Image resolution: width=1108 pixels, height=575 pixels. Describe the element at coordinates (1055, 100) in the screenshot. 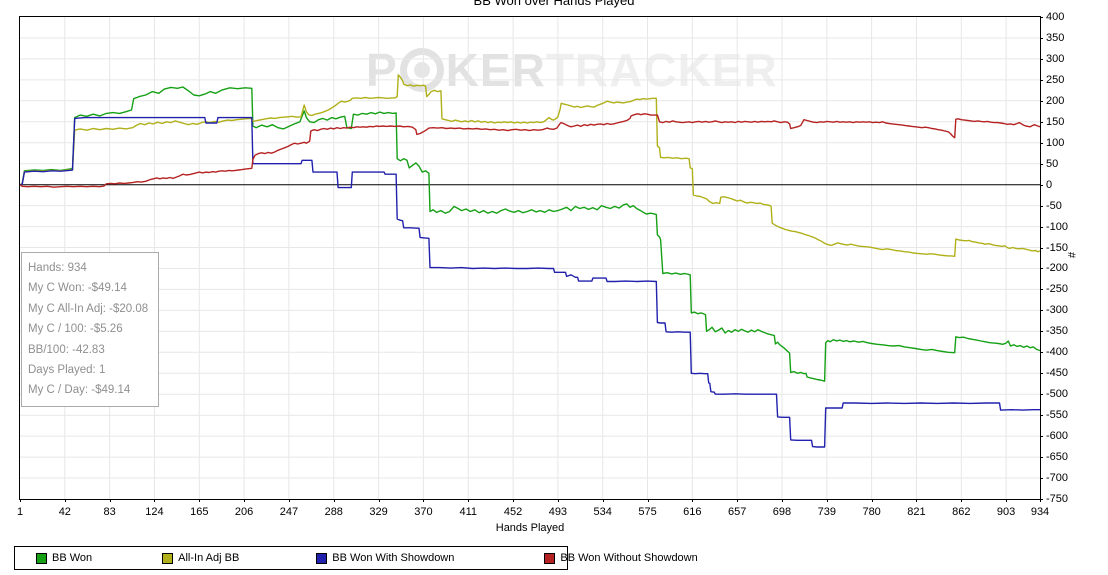

I see `y-tick-label: 200` at that location.